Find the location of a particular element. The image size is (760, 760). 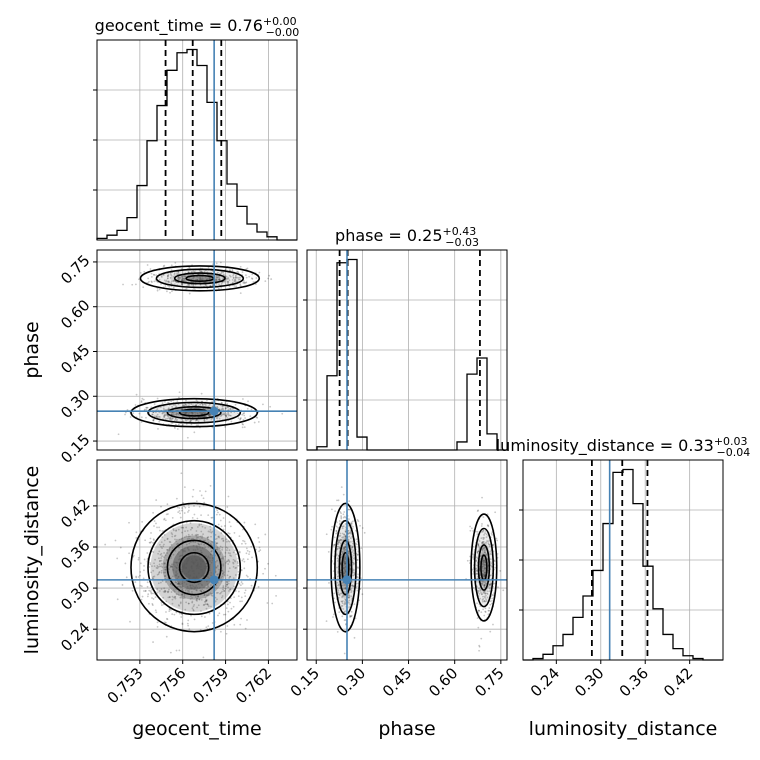

x-tick-label: 0.762 is located at coordinates (253, 685).